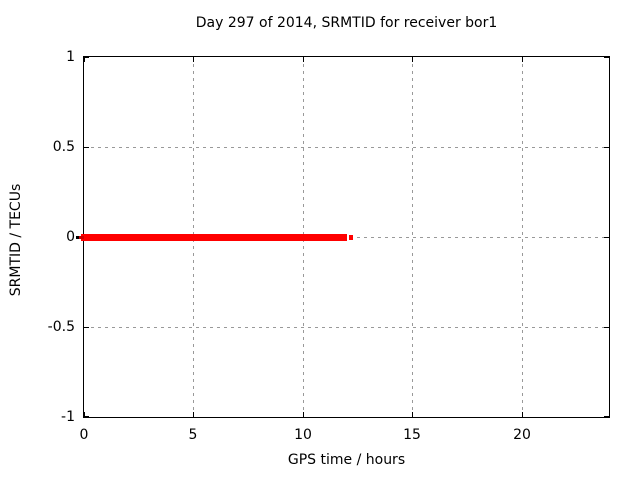 Image resolution: width=640 pixels, height=480 pixels. What do you see at coordinates (80, 237) in the screenshot?
I see `y-zero-outside-tick` at bounding box center [80, 237].